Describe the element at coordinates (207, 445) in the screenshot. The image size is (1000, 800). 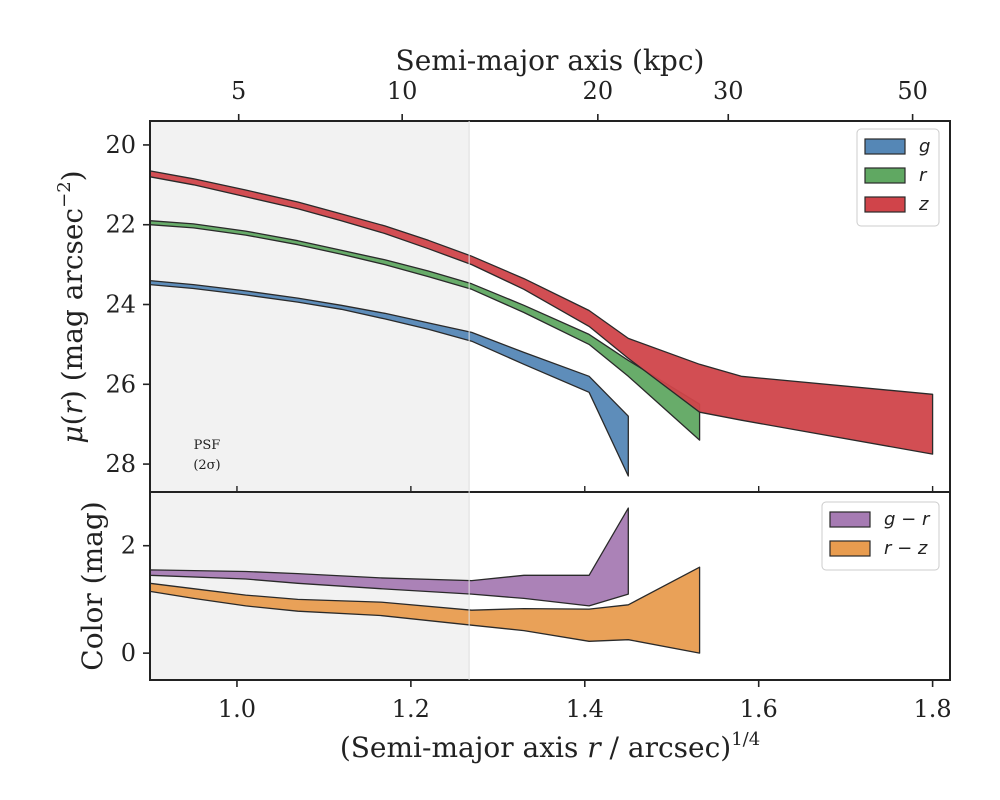
I see `psf-label-line1: PSF` at that location.